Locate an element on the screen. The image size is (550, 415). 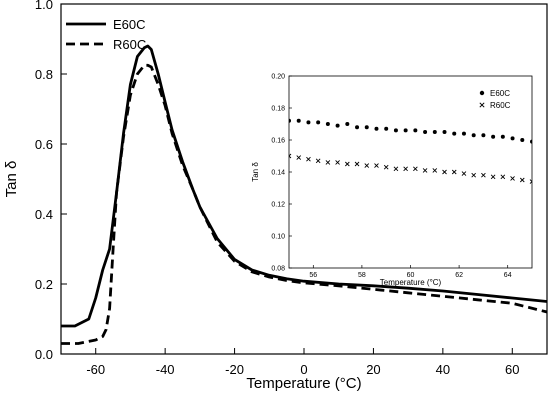
inset-legend: E60C R60C is located at coordinates (495, 99).